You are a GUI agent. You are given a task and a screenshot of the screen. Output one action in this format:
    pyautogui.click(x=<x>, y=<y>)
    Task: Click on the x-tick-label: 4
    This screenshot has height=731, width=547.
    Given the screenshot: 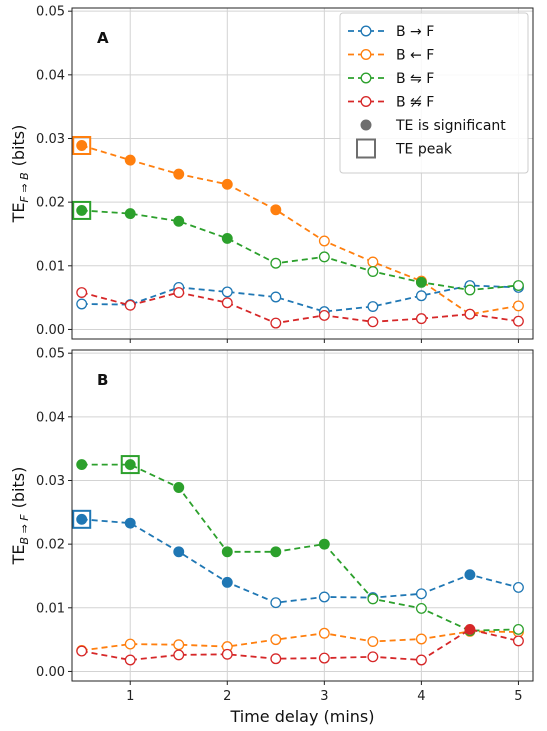 What is the action you would take?
    pyautogui.click(x=421, y=696)
    